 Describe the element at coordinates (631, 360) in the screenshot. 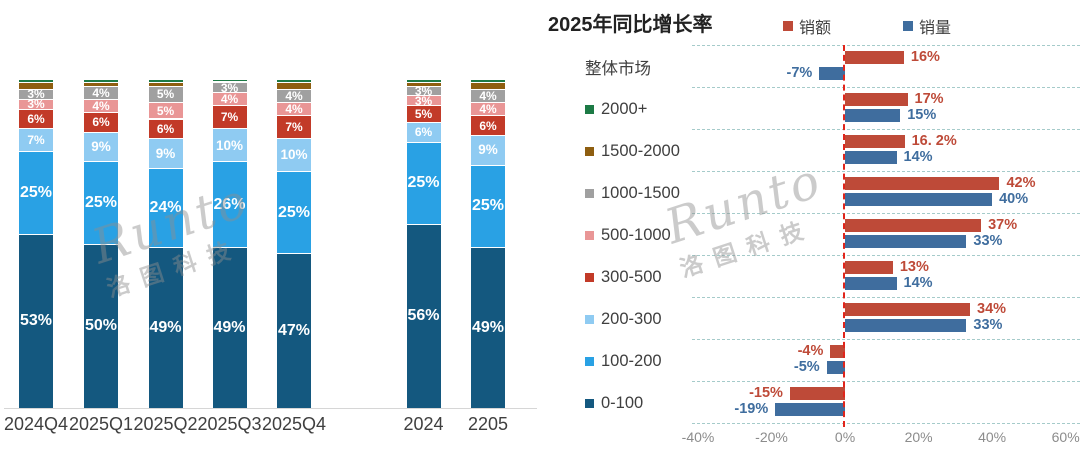

I see `row-category-text: 100-200` at that location.